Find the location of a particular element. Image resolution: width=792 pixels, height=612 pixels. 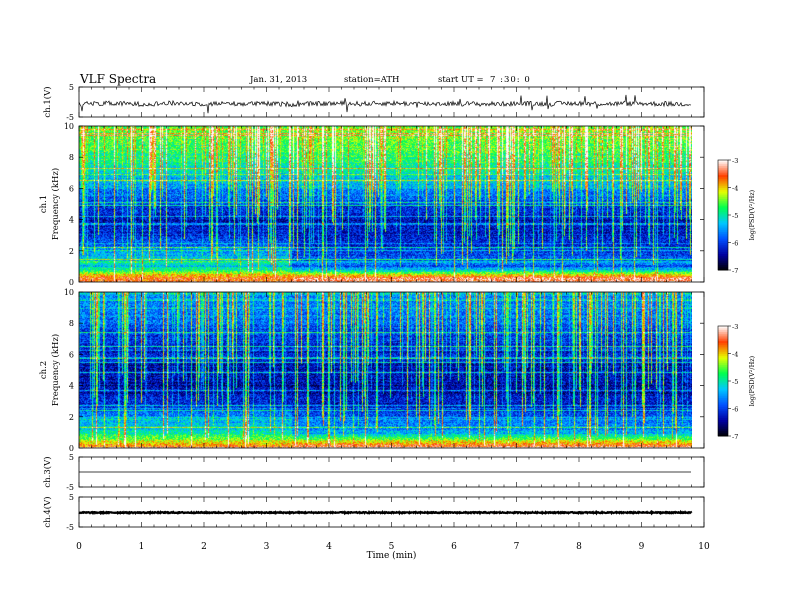

ch1-spectrogram-ytick-label: 8 is located at coordinates (71, 157).